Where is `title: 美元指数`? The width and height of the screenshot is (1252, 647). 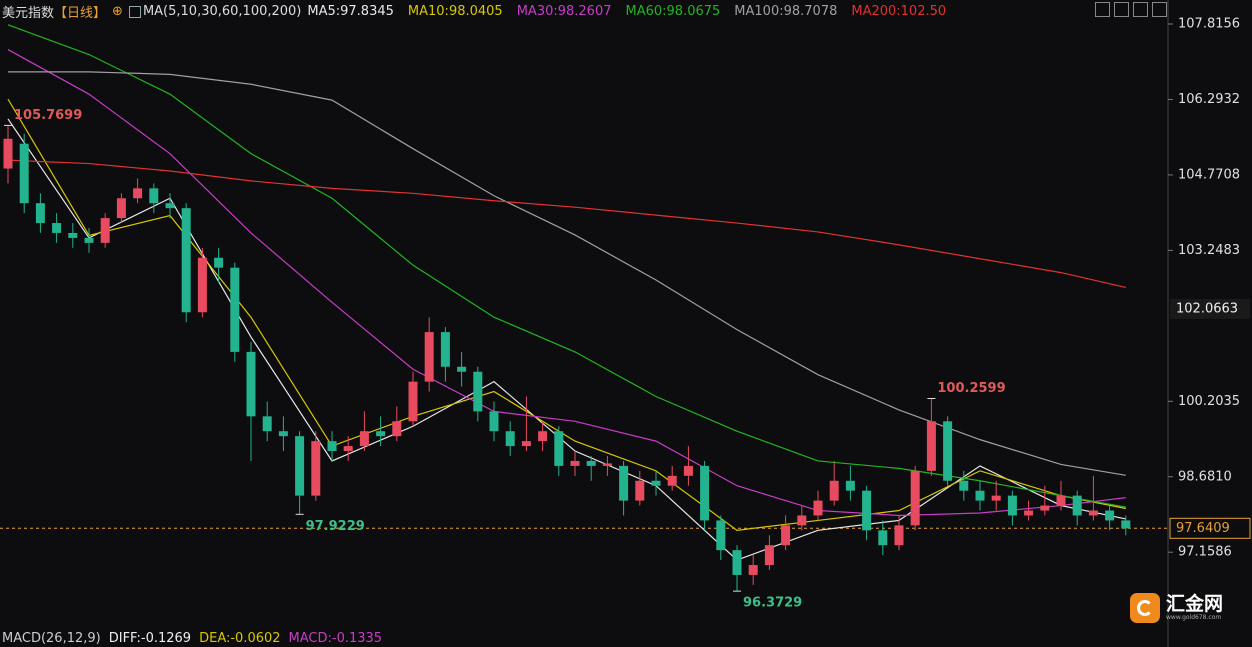
title: 美元指数 is located at coordinates (28, 13).